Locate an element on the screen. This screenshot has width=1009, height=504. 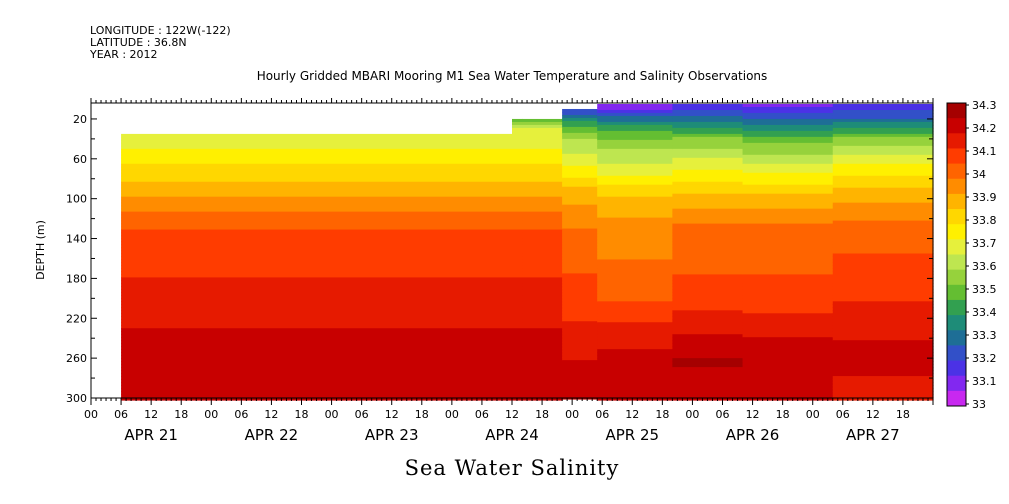
y-tick-label: 220 is located at coordinates (76, 318).